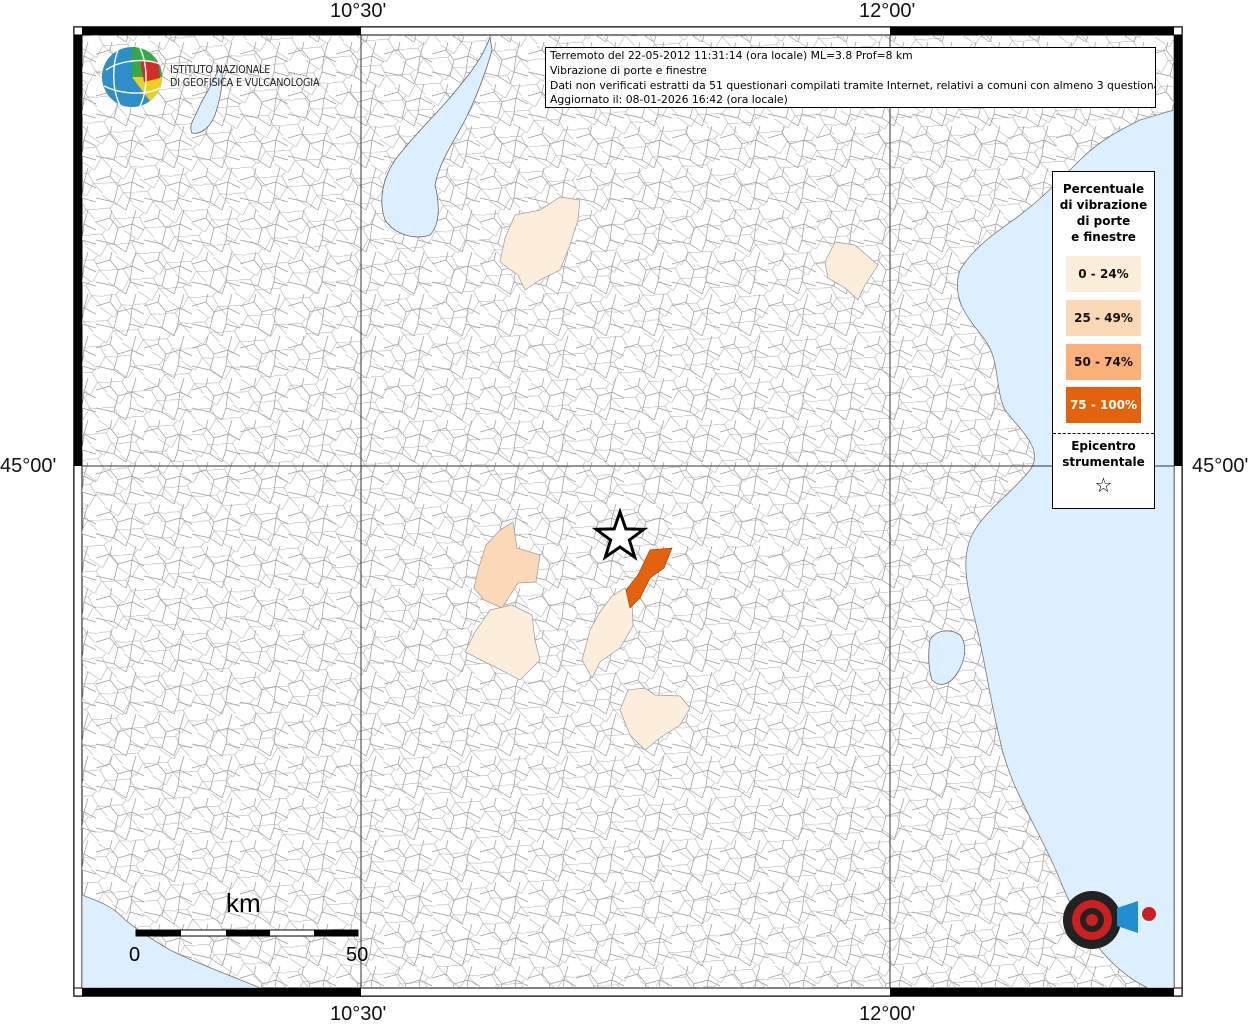  What do you see at coordinates (437, 137) in the screenshot?
I see `lake-garda` at bounding box center [437, 137].